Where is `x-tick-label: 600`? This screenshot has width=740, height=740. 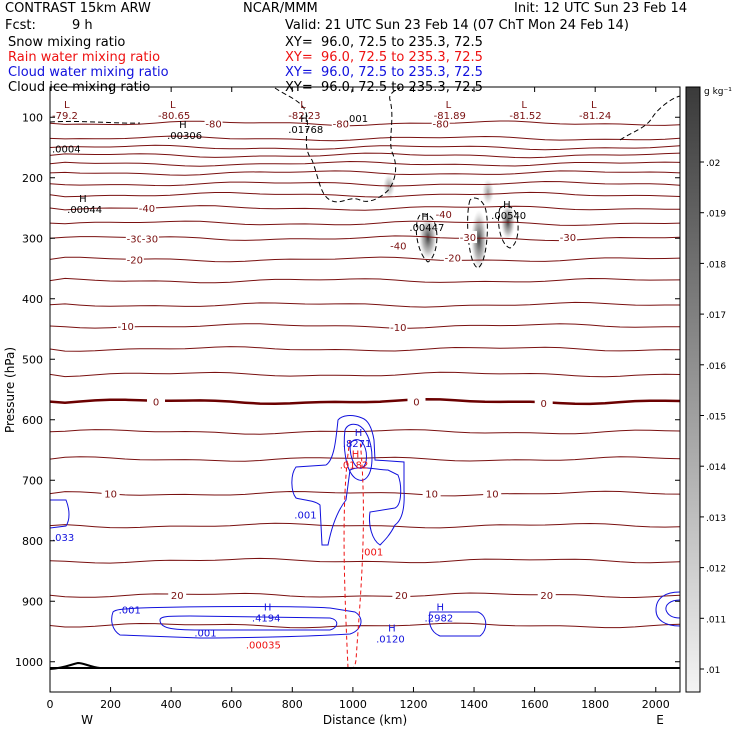 x-tick-label: 600 is located at coordinates (231, 704).